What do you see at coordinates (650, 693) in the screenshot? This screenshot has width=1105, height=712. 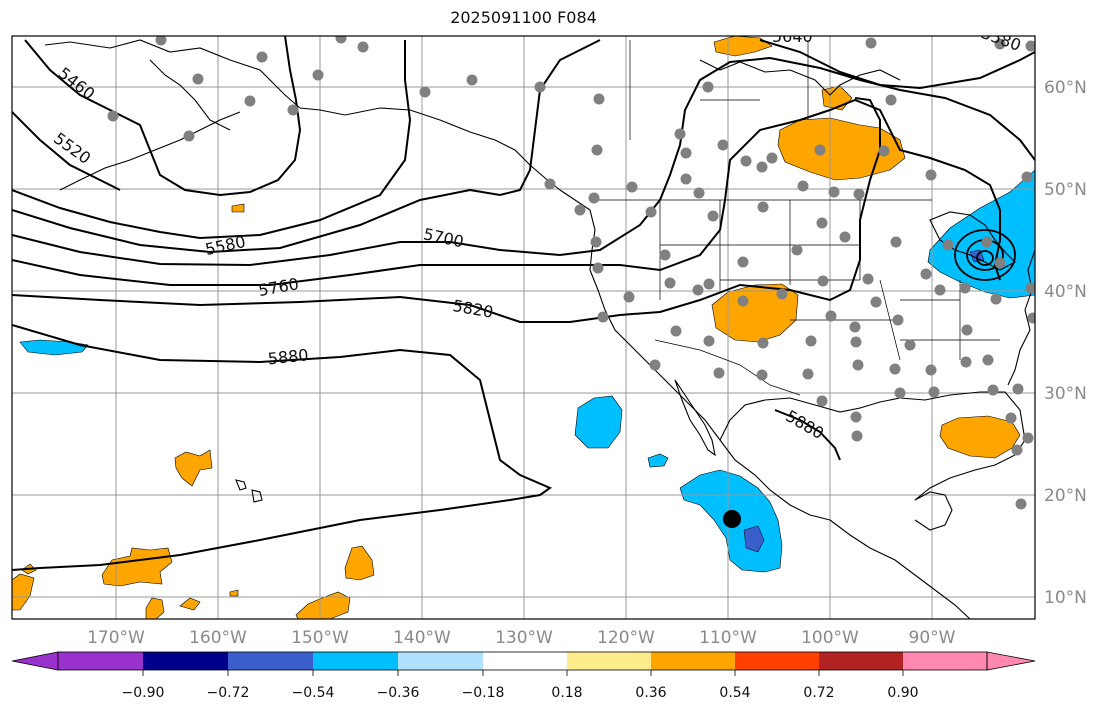 I see `colorbar-tick-label: 0.36` at bounding box center [650, 693].